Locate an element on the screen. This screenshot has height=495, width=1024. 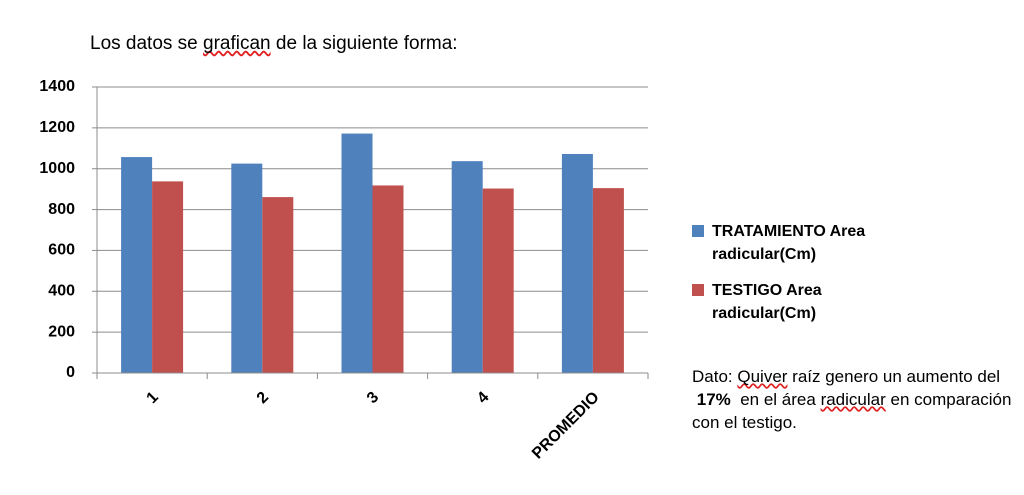
legend-item: TRATAMIENTO Area radicular(Cm) is located at coordinates (842, 243).